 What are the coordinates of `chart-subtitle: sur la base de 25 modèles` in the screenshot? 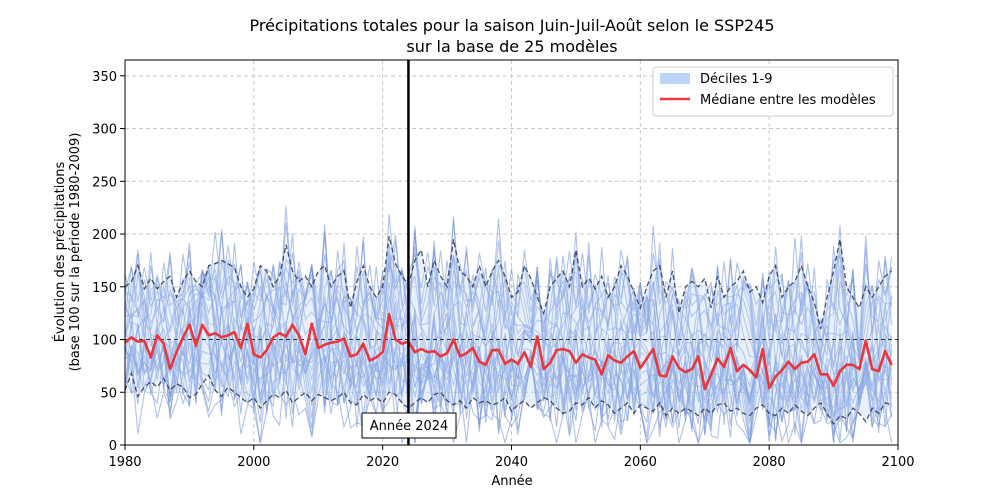 It's located at (511, 46).